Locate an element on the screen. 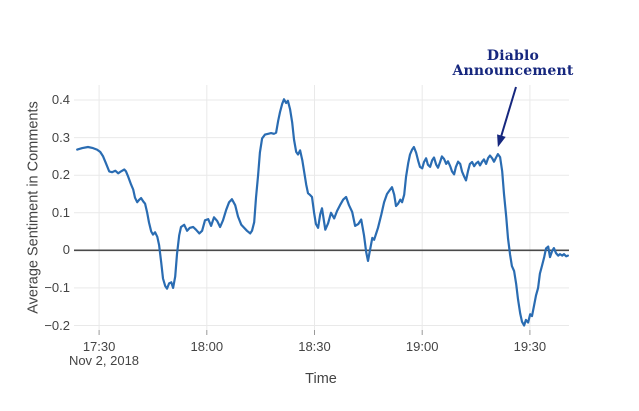 Image resolution: width=639 pixels, height=411 pixels. y-axis-tick-label: 0.4 is located at coordinates (60, 99).